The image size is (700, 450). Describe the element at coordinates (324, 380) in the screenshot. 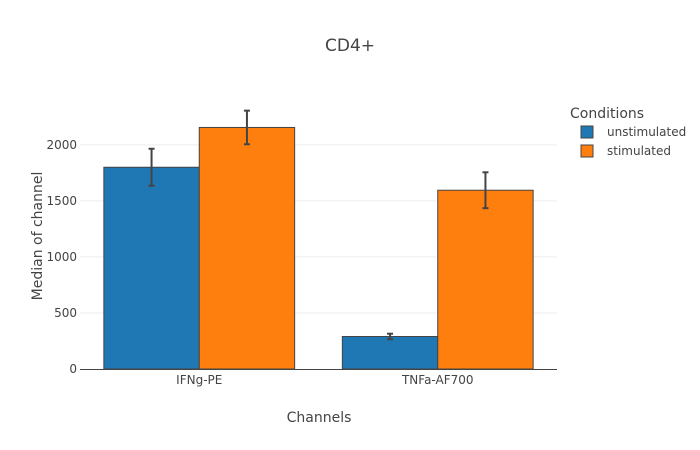

I see `x-axis-ticks: IFNg-PE TNFa-AF700` at that location.